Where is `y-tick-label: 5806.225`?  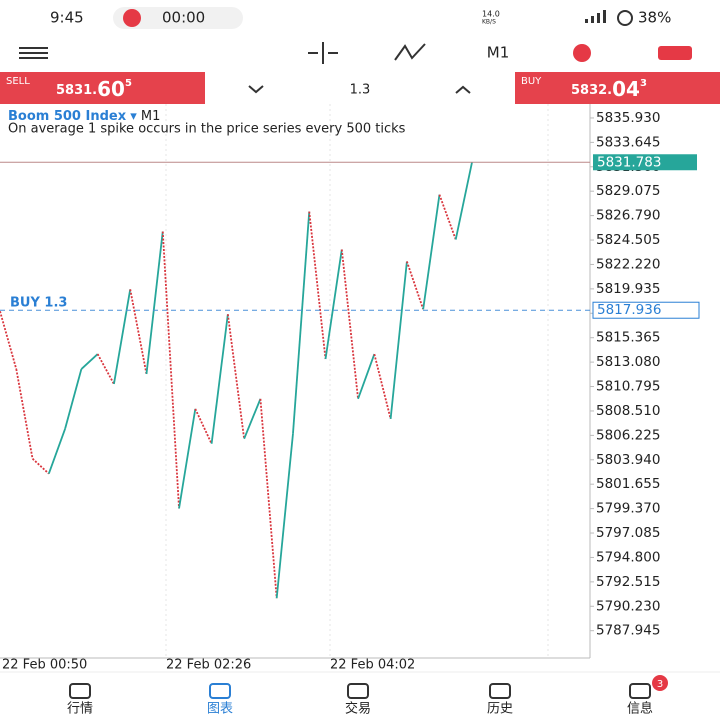 y-tick-label: 5806.225 is located at coordinates (628, 435).